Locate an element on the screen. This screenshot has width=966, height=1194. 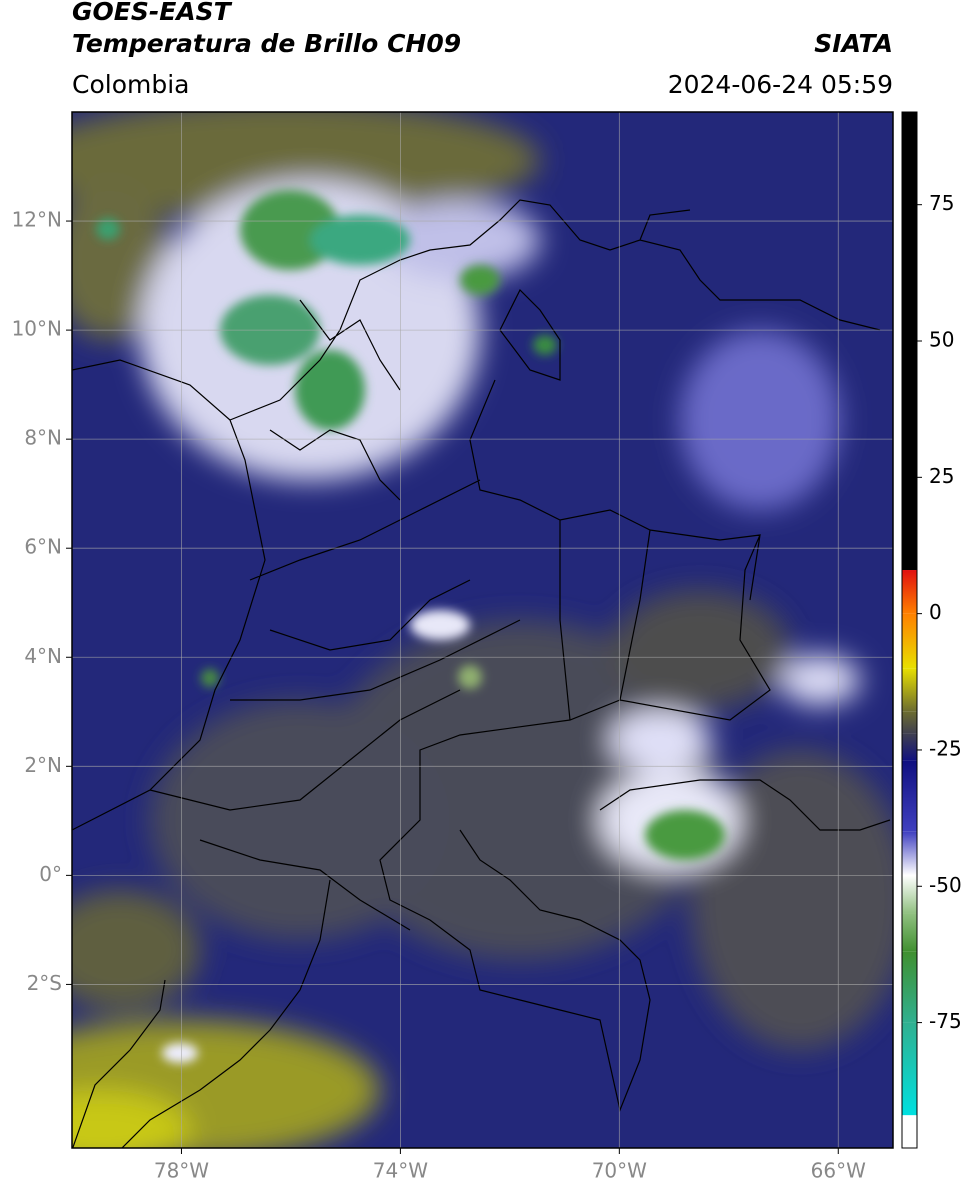
colorbar-tick-label: -25 is located at coordinates (945, 748).